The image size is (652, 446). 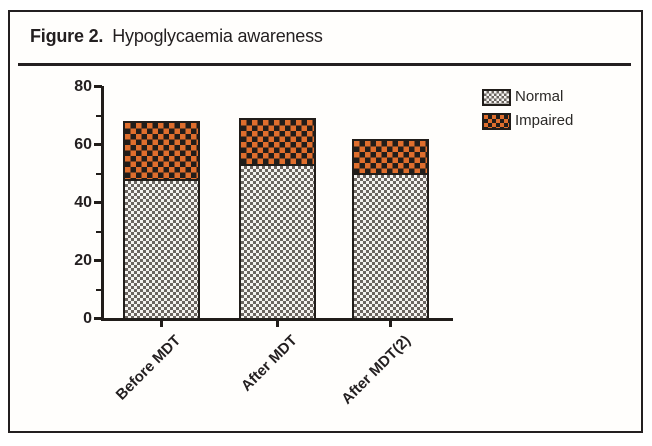 What do you see at coordinates (496, 121) in the screenshot?
I see `legend-swatch-impaired` at bounding box center [496, 121].